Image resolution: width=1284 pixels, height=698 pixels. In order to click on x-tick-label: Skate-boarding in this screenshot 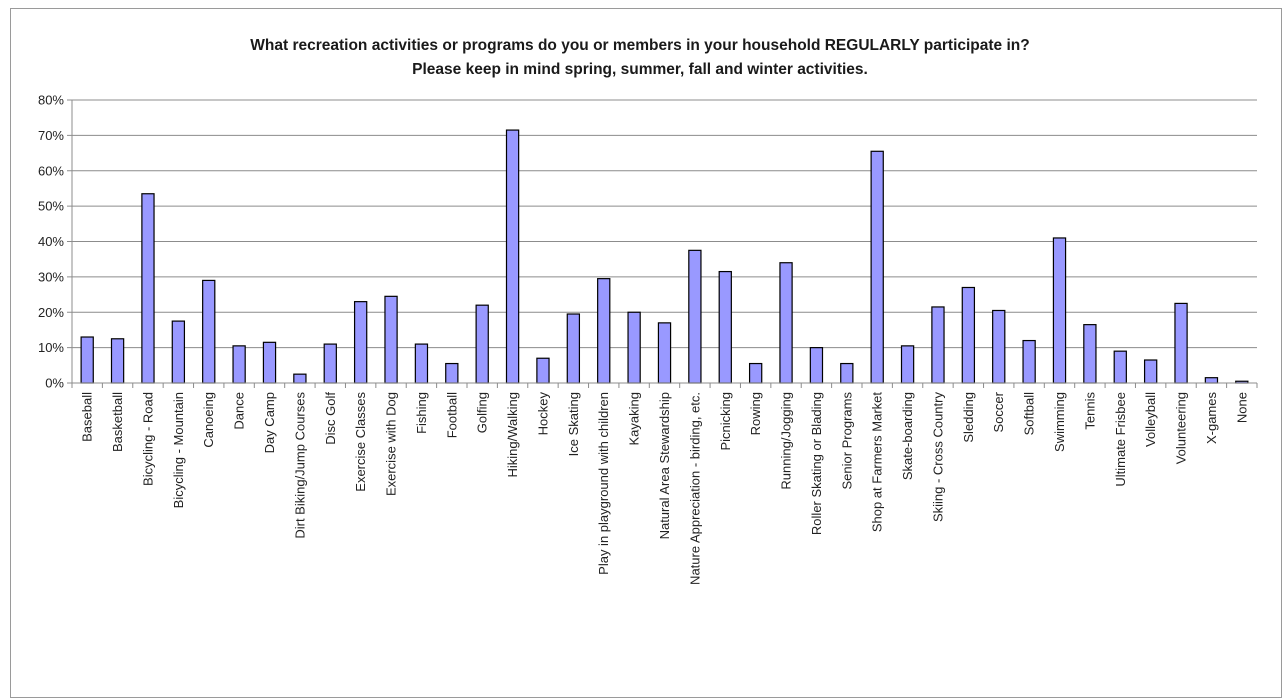, I will do `click(907, 436)`.